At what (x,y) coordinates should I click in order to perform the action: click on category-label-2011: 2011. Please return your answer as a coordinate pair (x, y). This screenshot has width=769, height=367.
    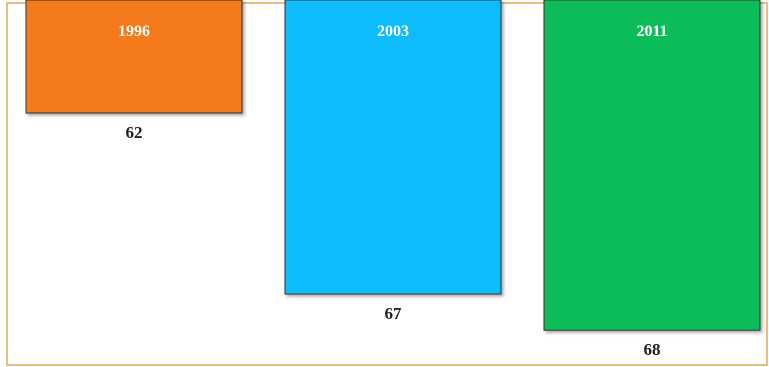
    Looking at the image, I should click on (651, 31).